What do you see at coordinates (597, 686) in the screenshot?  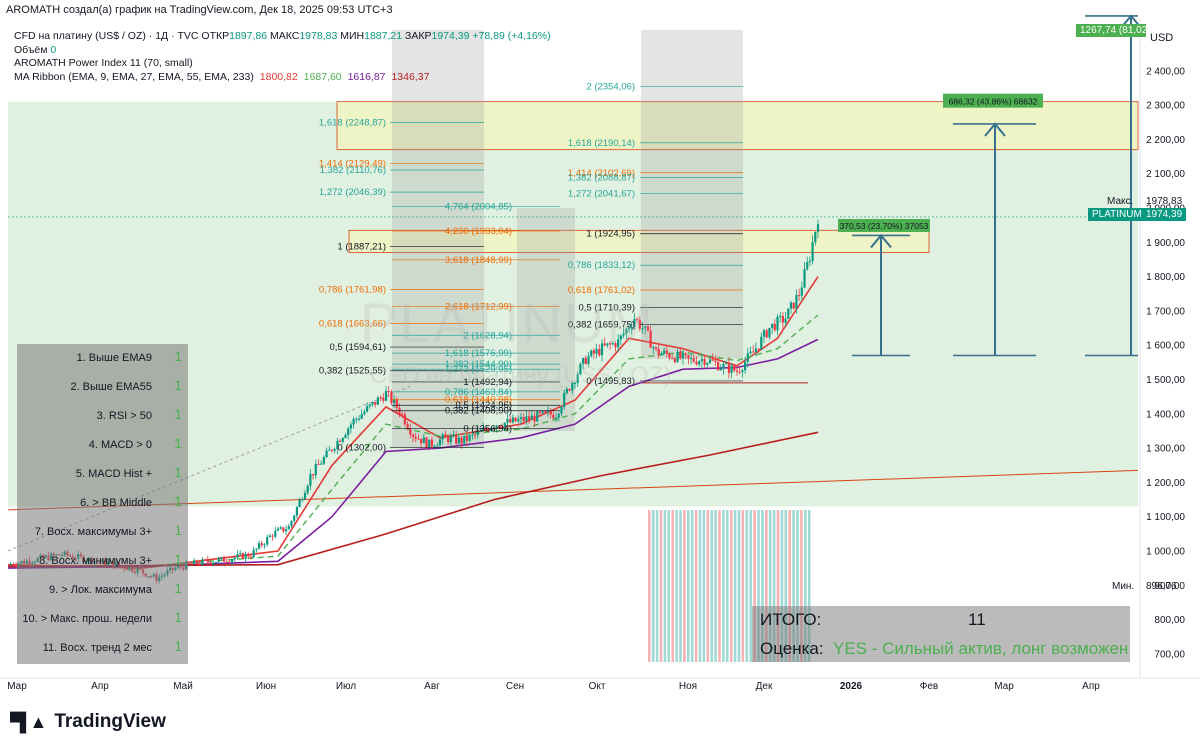 I see `time-tick-label: Окт` at bounding box center [597, 686].